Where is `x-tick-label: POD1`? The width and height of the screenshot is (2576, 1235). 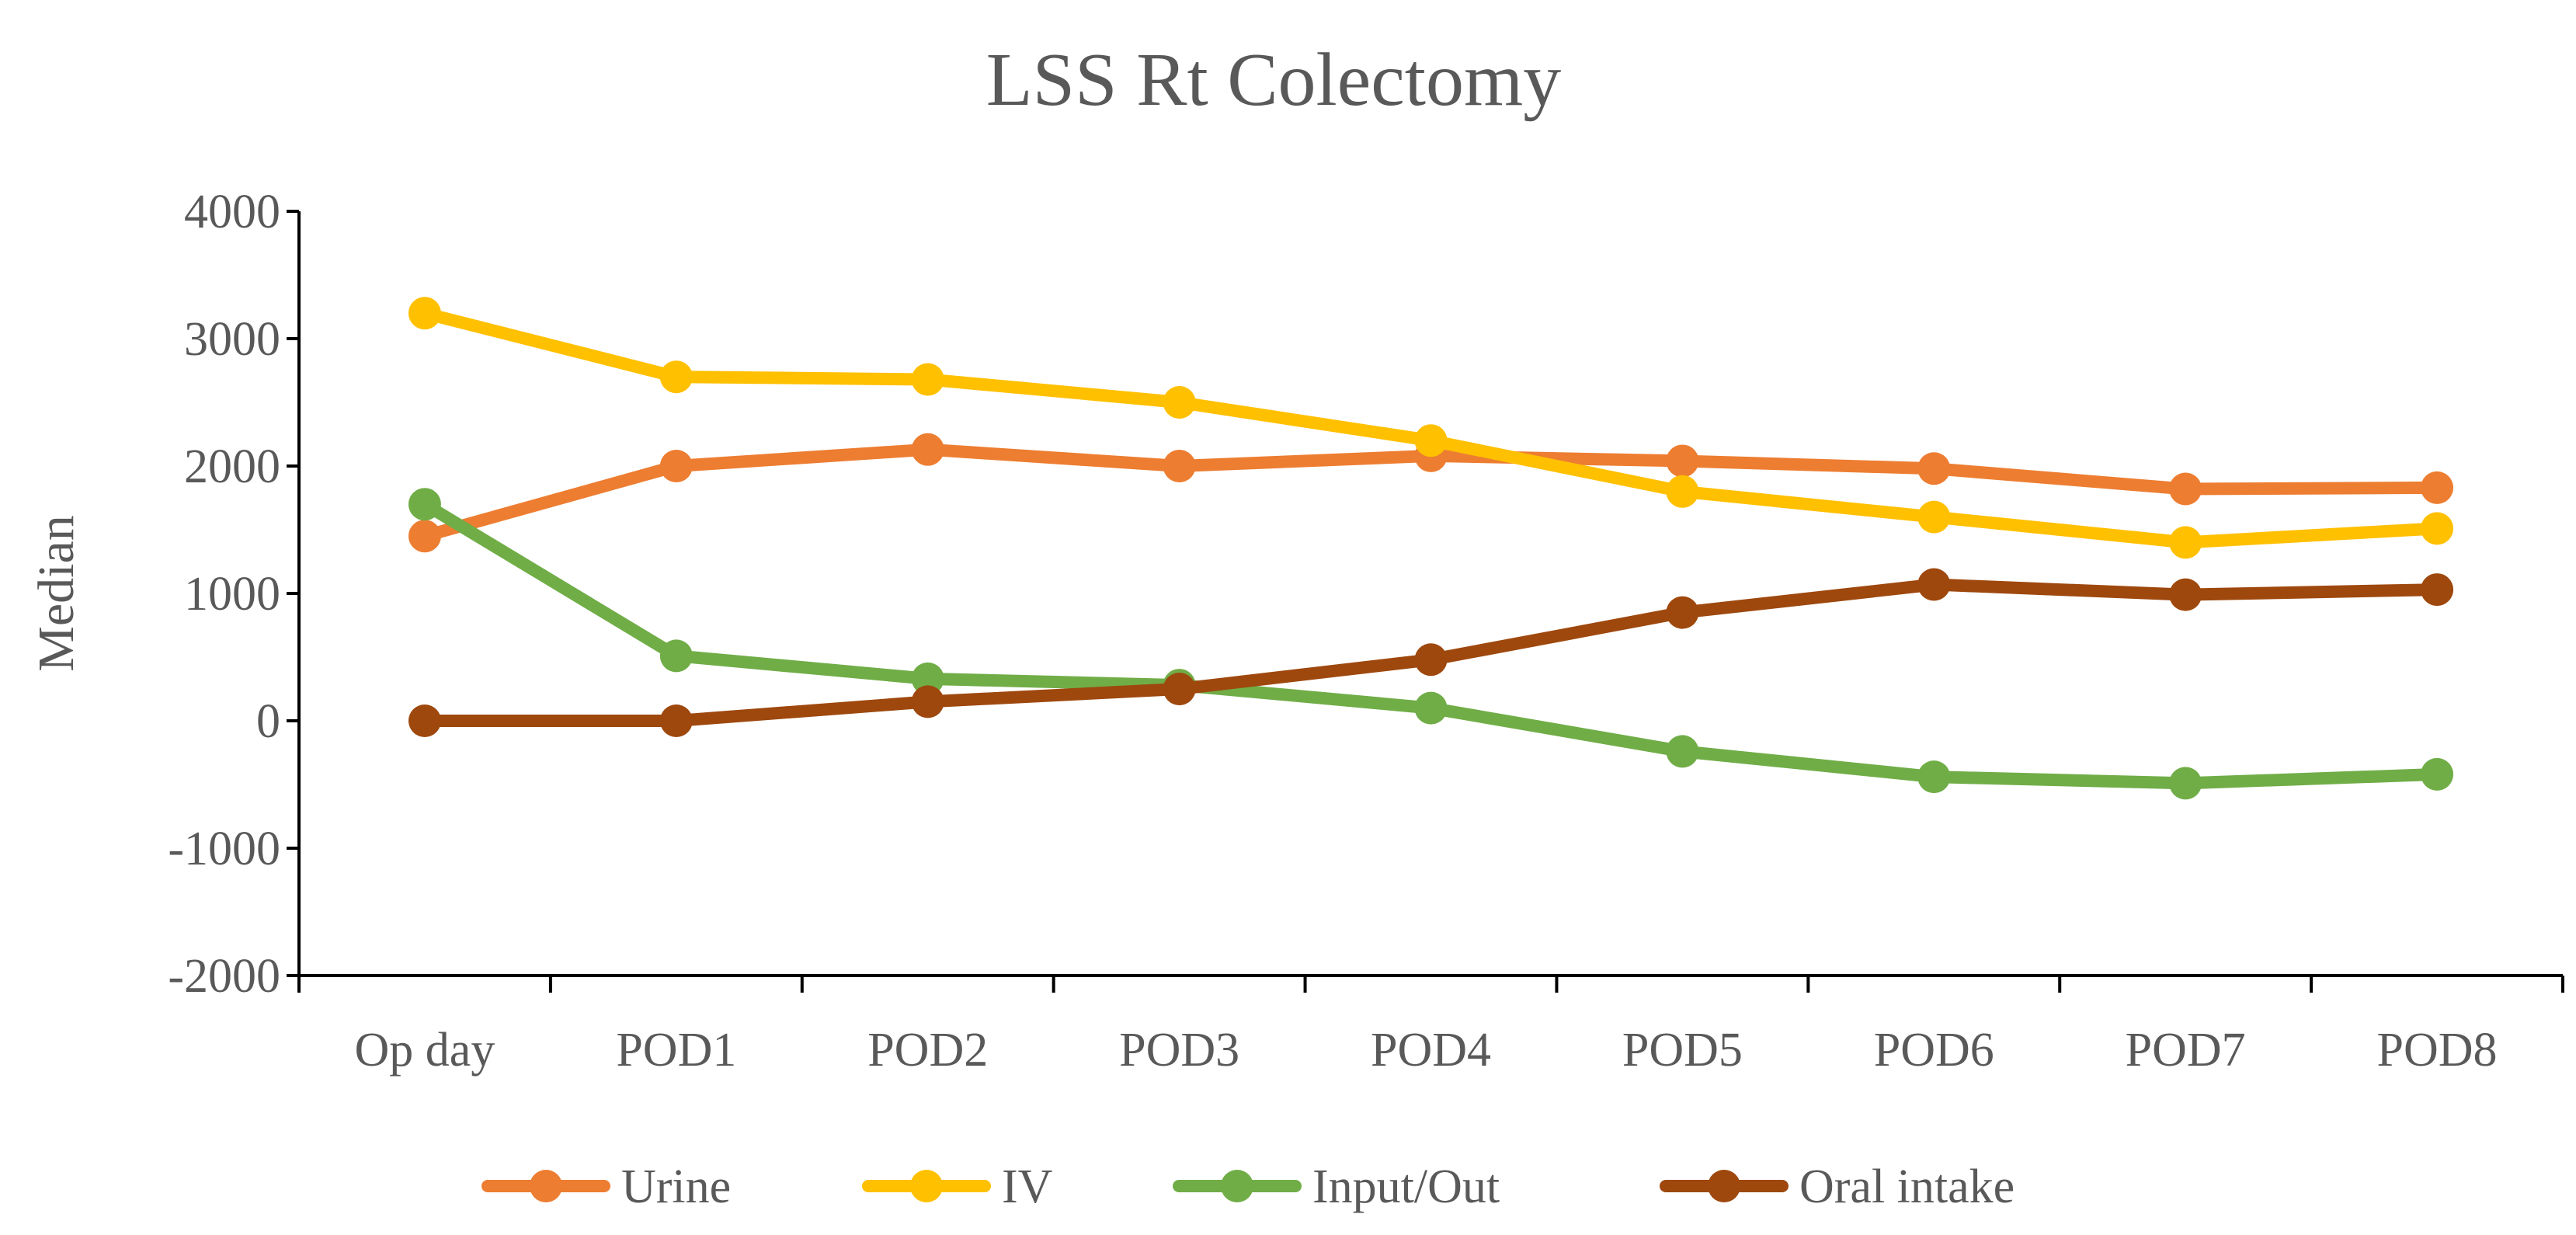 x-tick-label: POD1 is located at coordinates (676, 1050).